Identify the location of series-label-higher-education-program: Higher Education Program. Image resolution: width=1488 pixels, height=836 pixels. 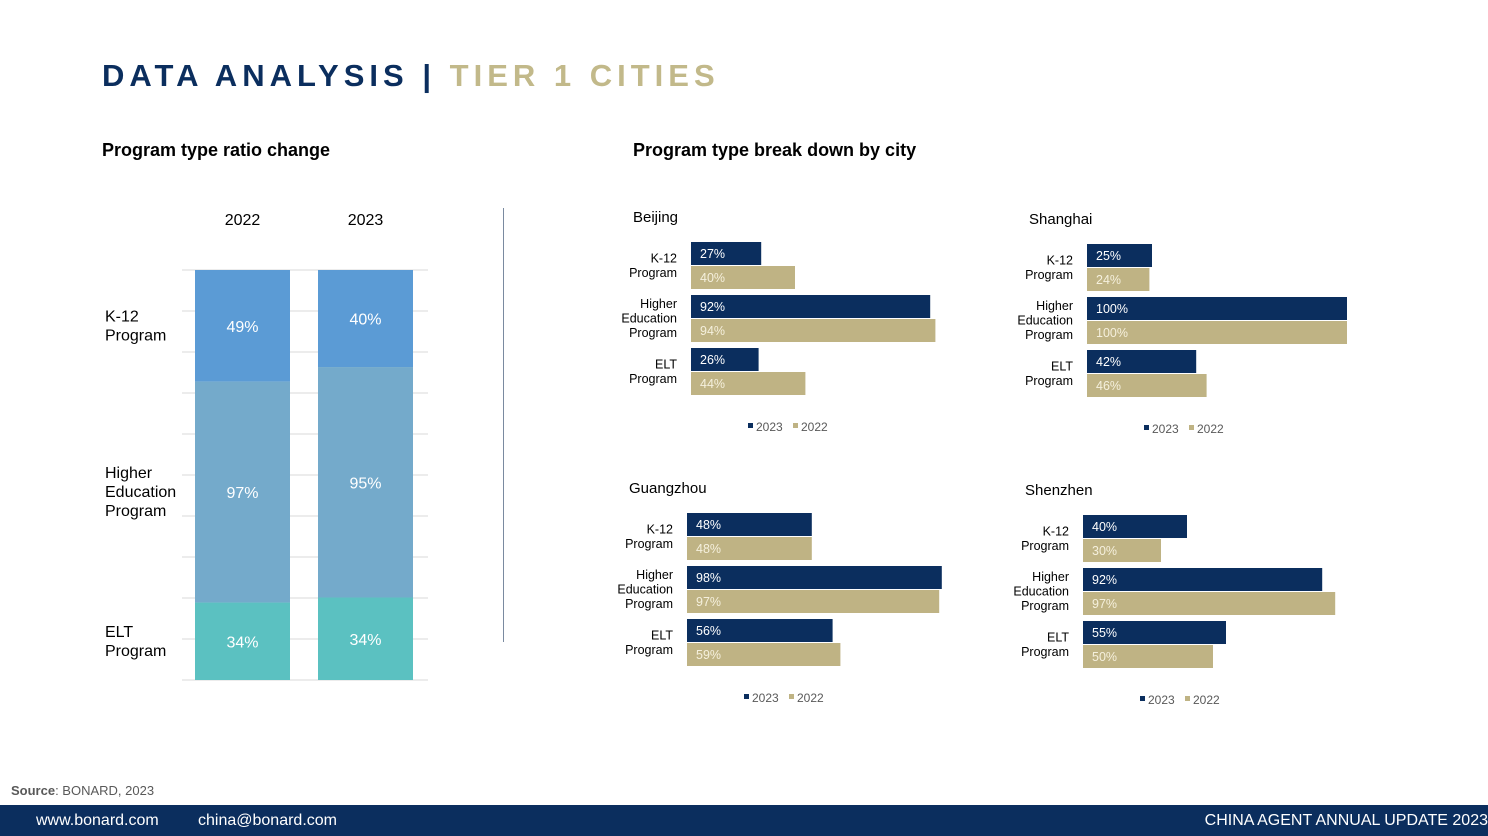
(140, 492).